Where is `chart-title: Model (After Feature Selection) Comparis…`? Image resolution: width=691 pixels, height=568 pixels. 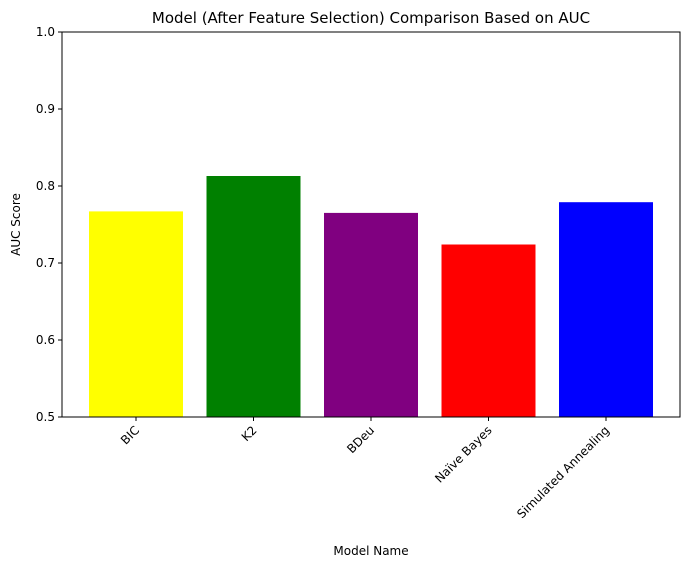 chart-title: Model (After Feature Selection) Comparis… is located at coordinates (371, 18).